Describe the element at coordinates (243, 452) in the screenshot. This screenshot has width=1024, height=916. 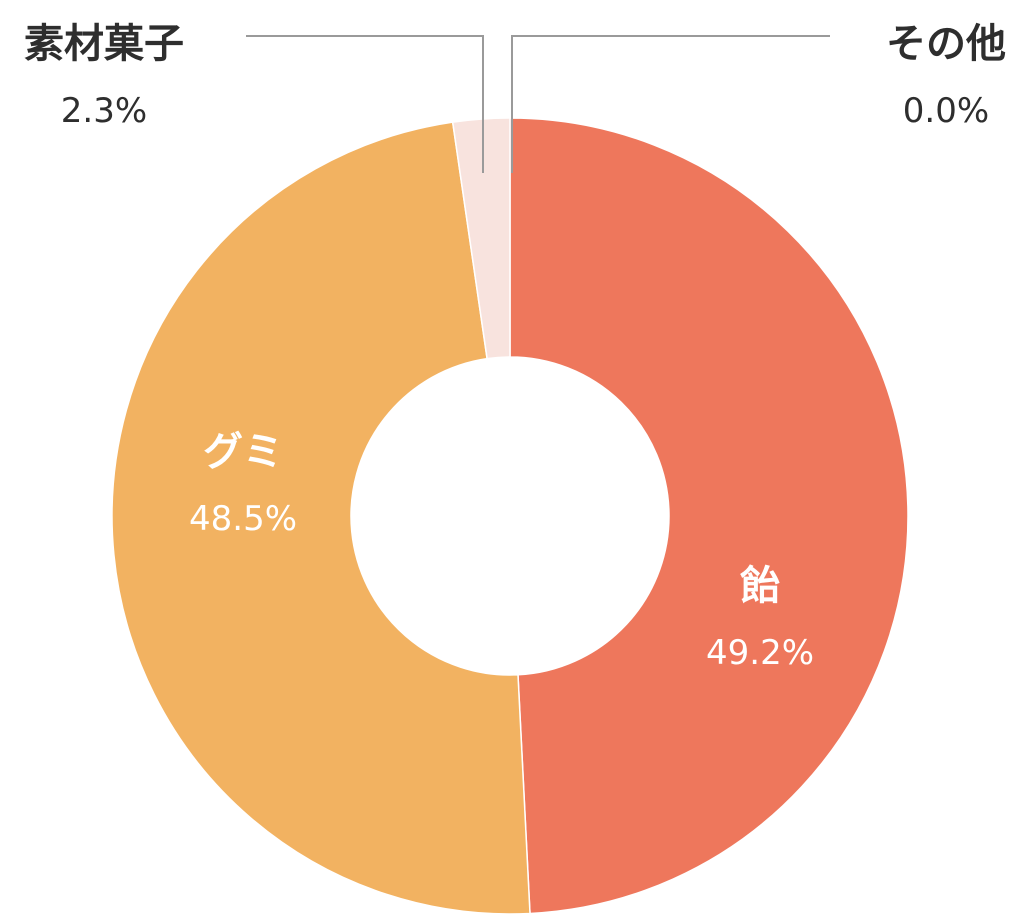
I see `slice-name-gummy: グミ` at that location.